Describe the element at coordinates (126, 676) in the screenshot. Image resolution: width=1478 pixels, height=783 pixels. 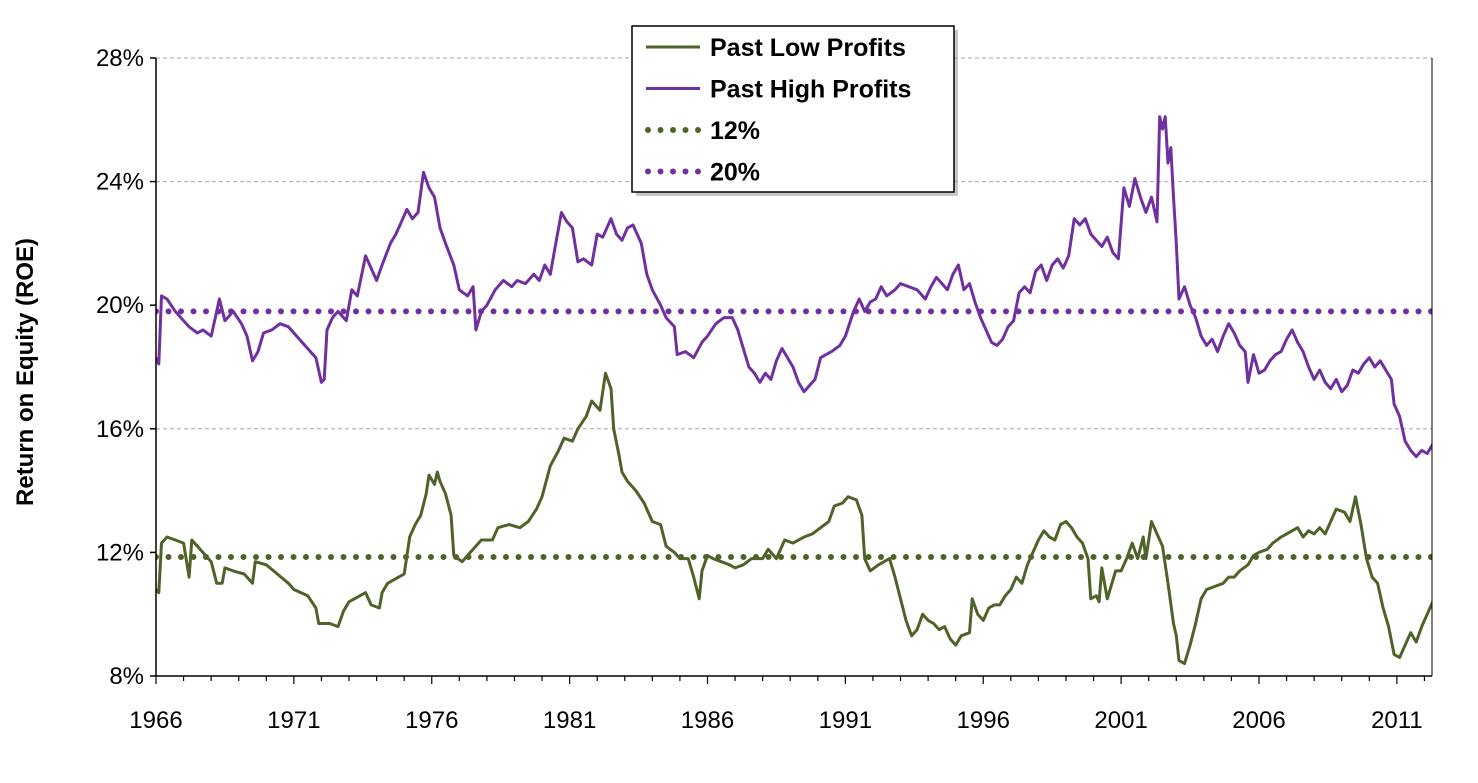
I see `y-tick-label: 8%` at that location.